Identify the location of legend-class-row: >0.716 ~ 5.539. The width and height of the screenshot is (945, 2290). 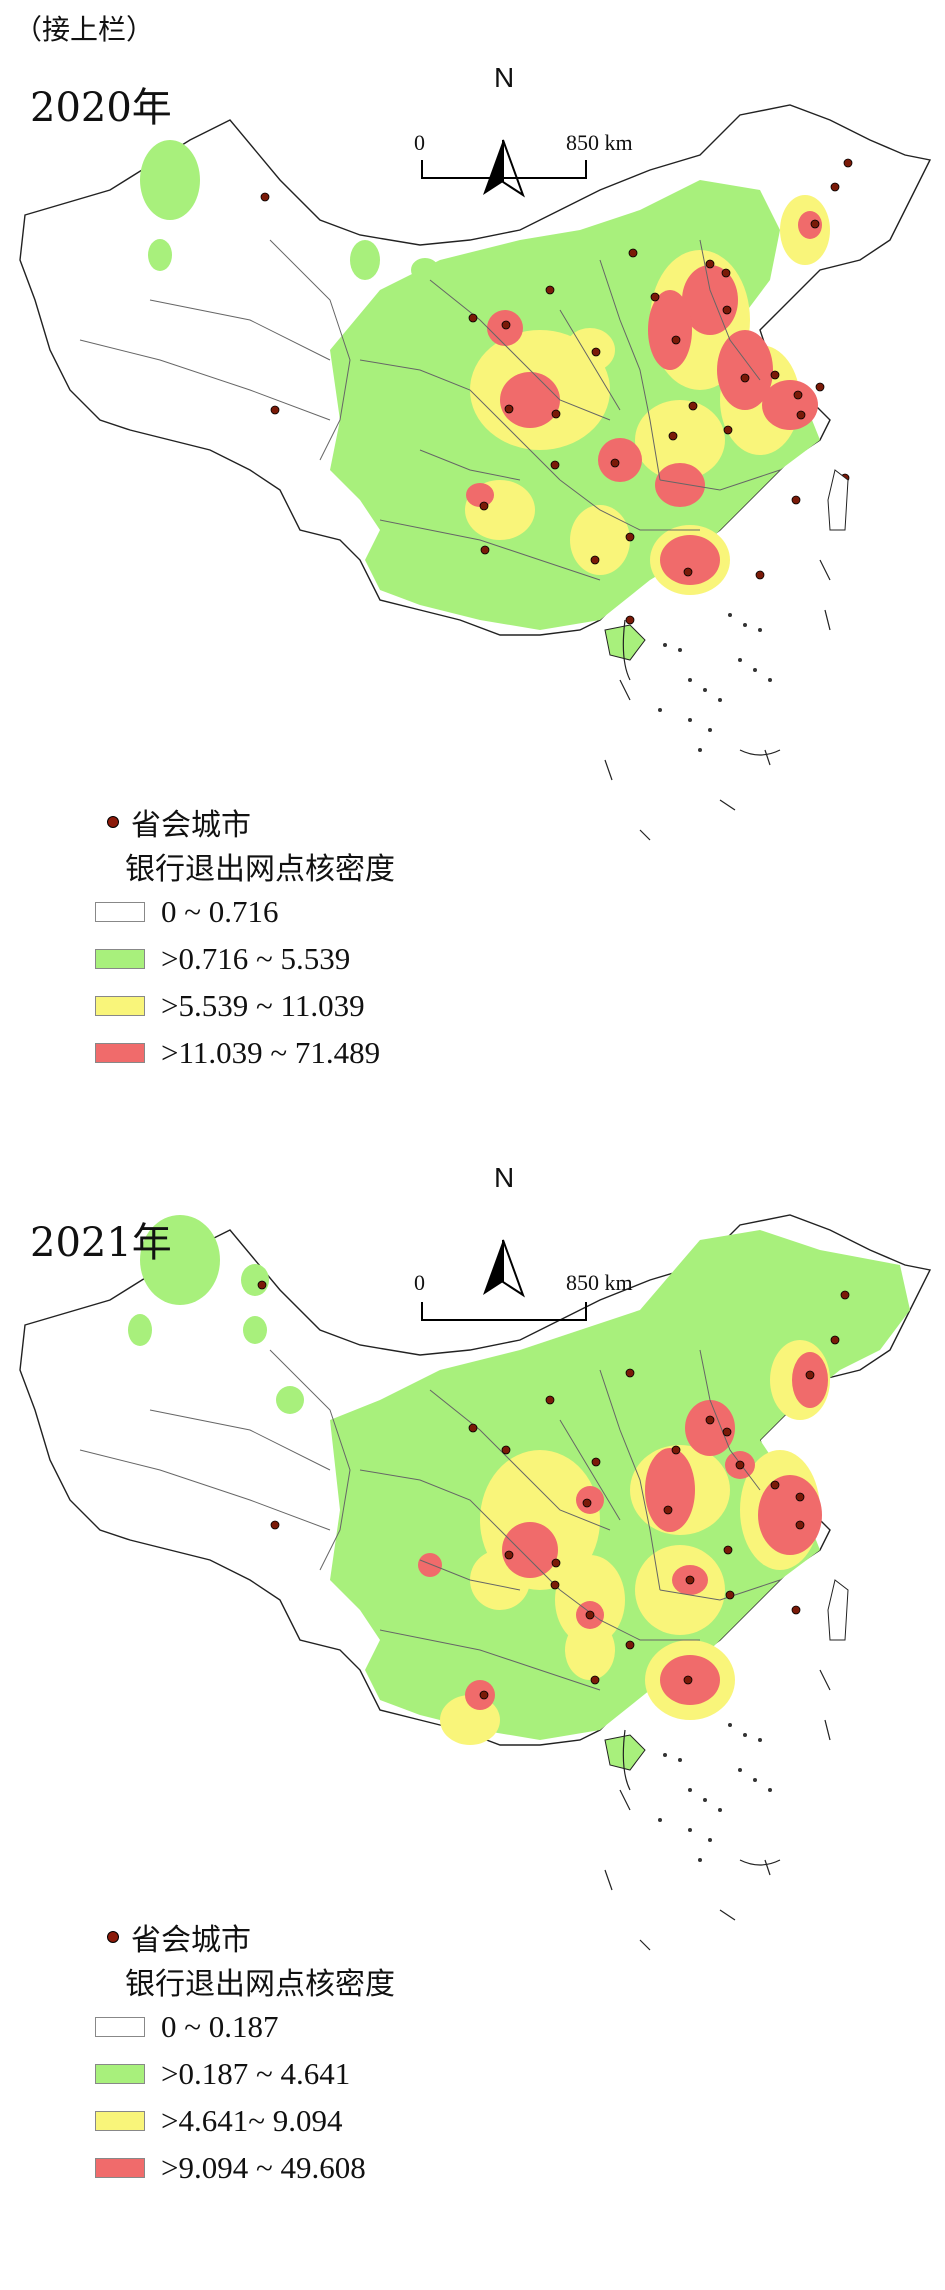
(245, 958).